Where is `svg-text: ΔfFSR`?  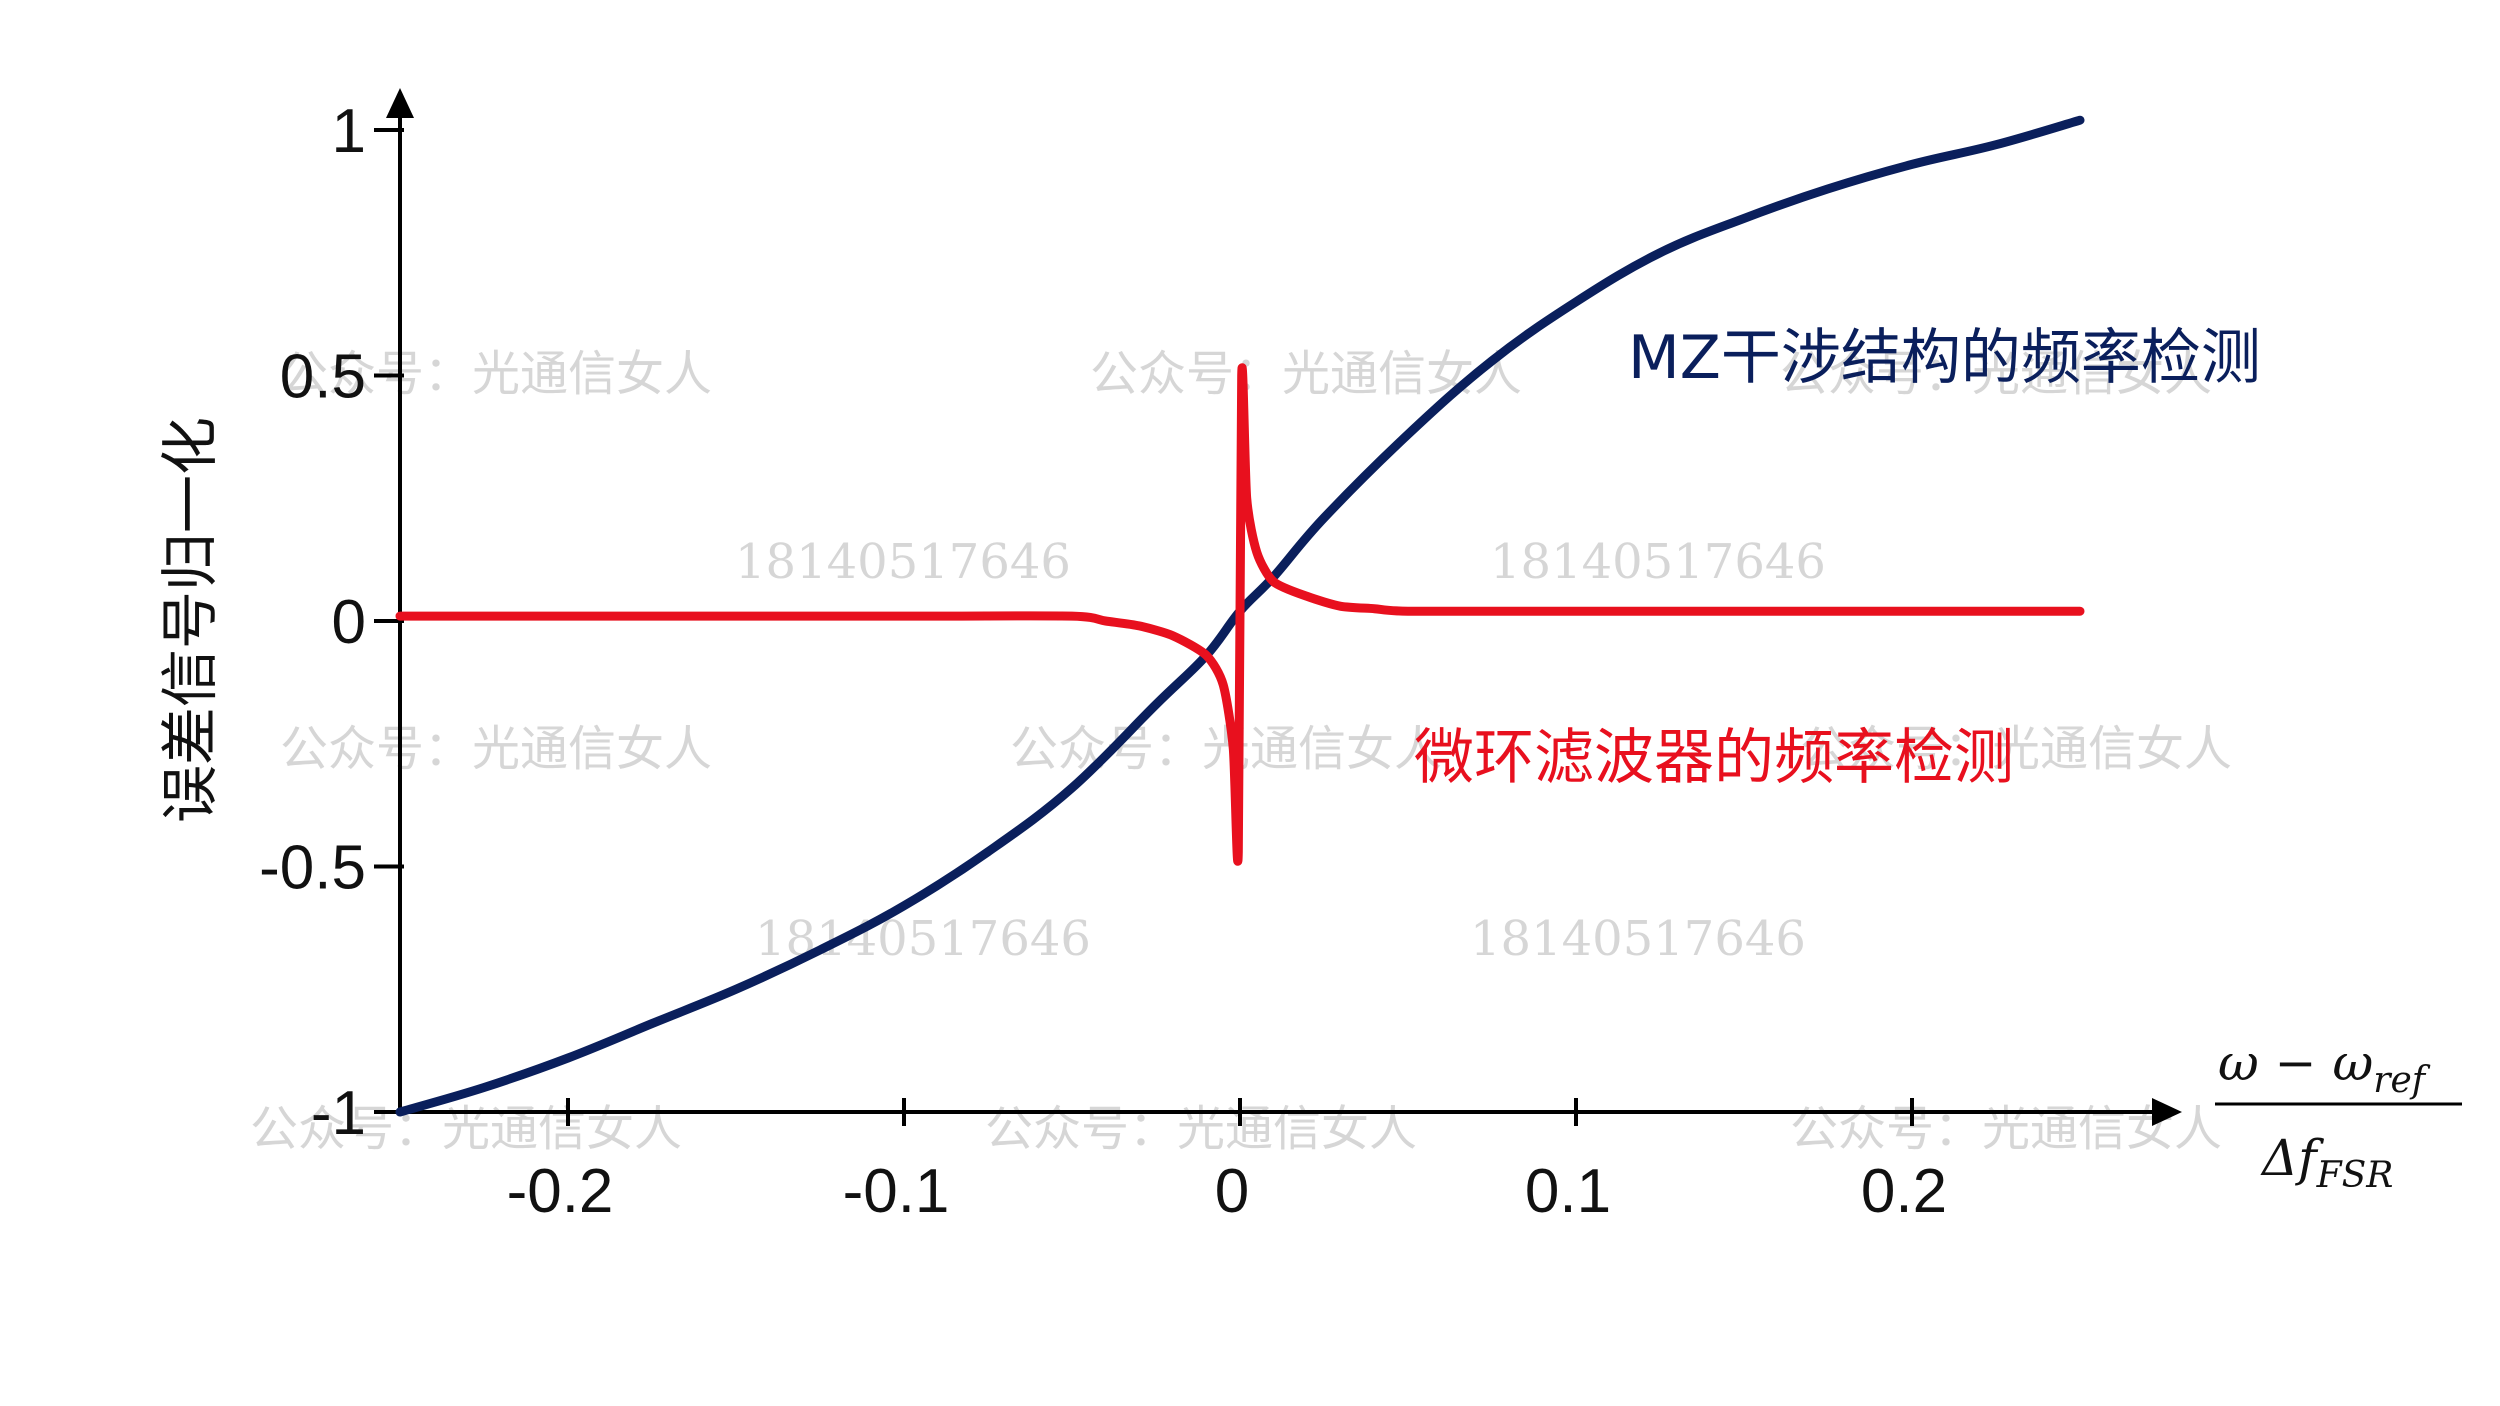
svg-text: ΔfFSR is located at coordinates (2326, 1162).